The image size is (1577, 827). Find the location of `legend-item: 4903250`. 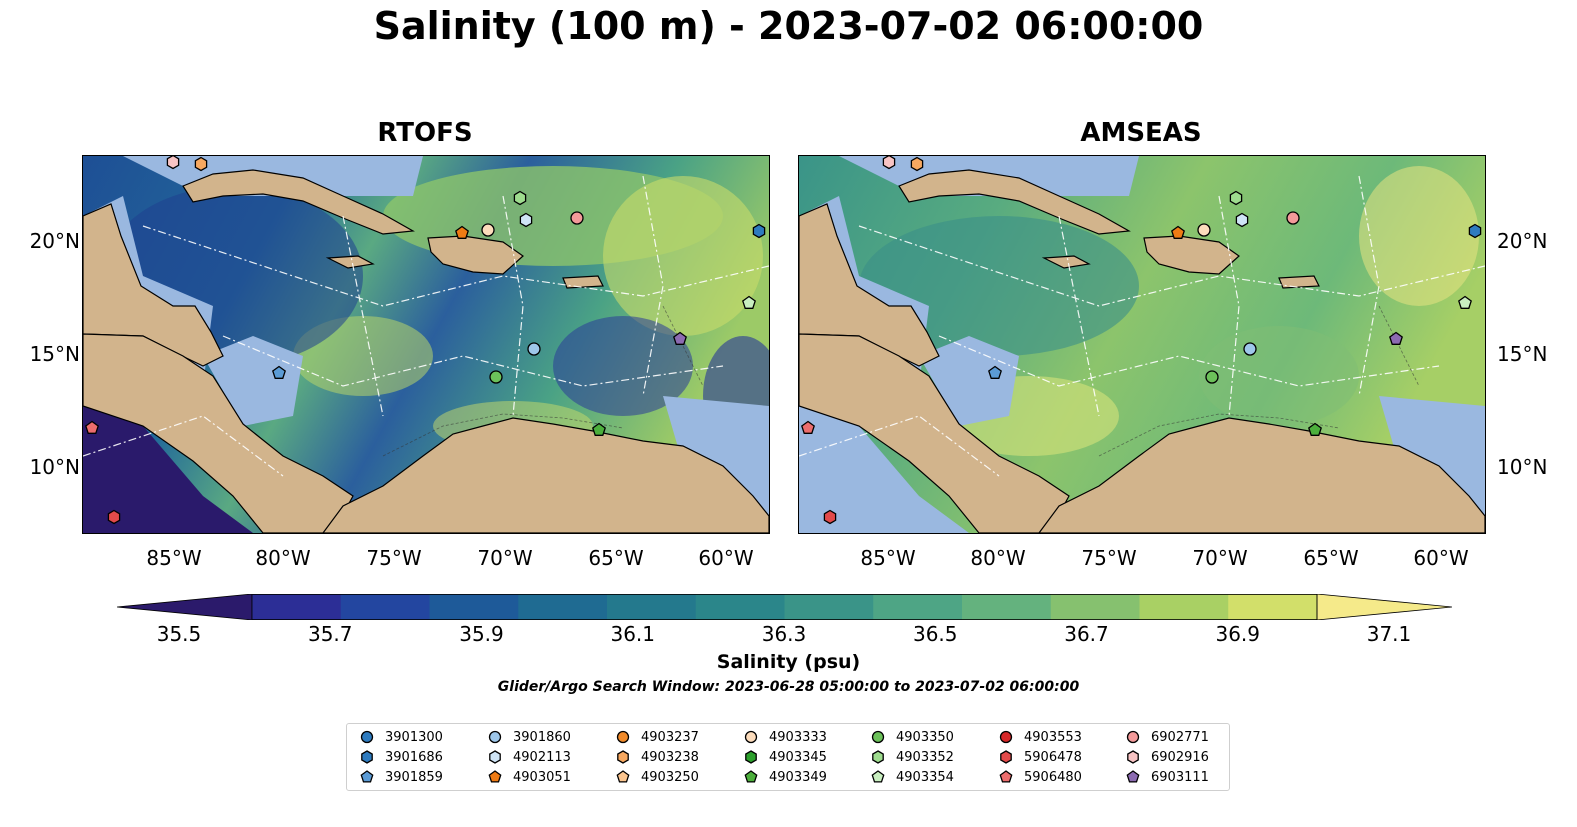

legend-item: 4903250 is located at coordinates (657, 777).